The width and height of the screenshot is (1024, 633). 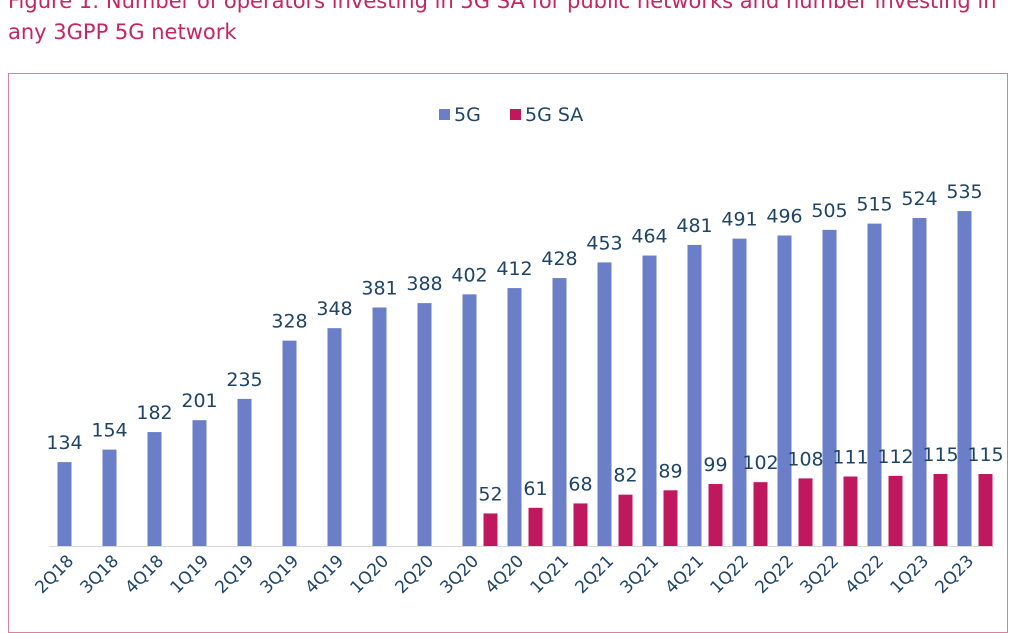 What do you see at coordinates (535, 526) in the screenshot?
I see `bar-5g-sa-4q20` at bounding box center [535, 526].